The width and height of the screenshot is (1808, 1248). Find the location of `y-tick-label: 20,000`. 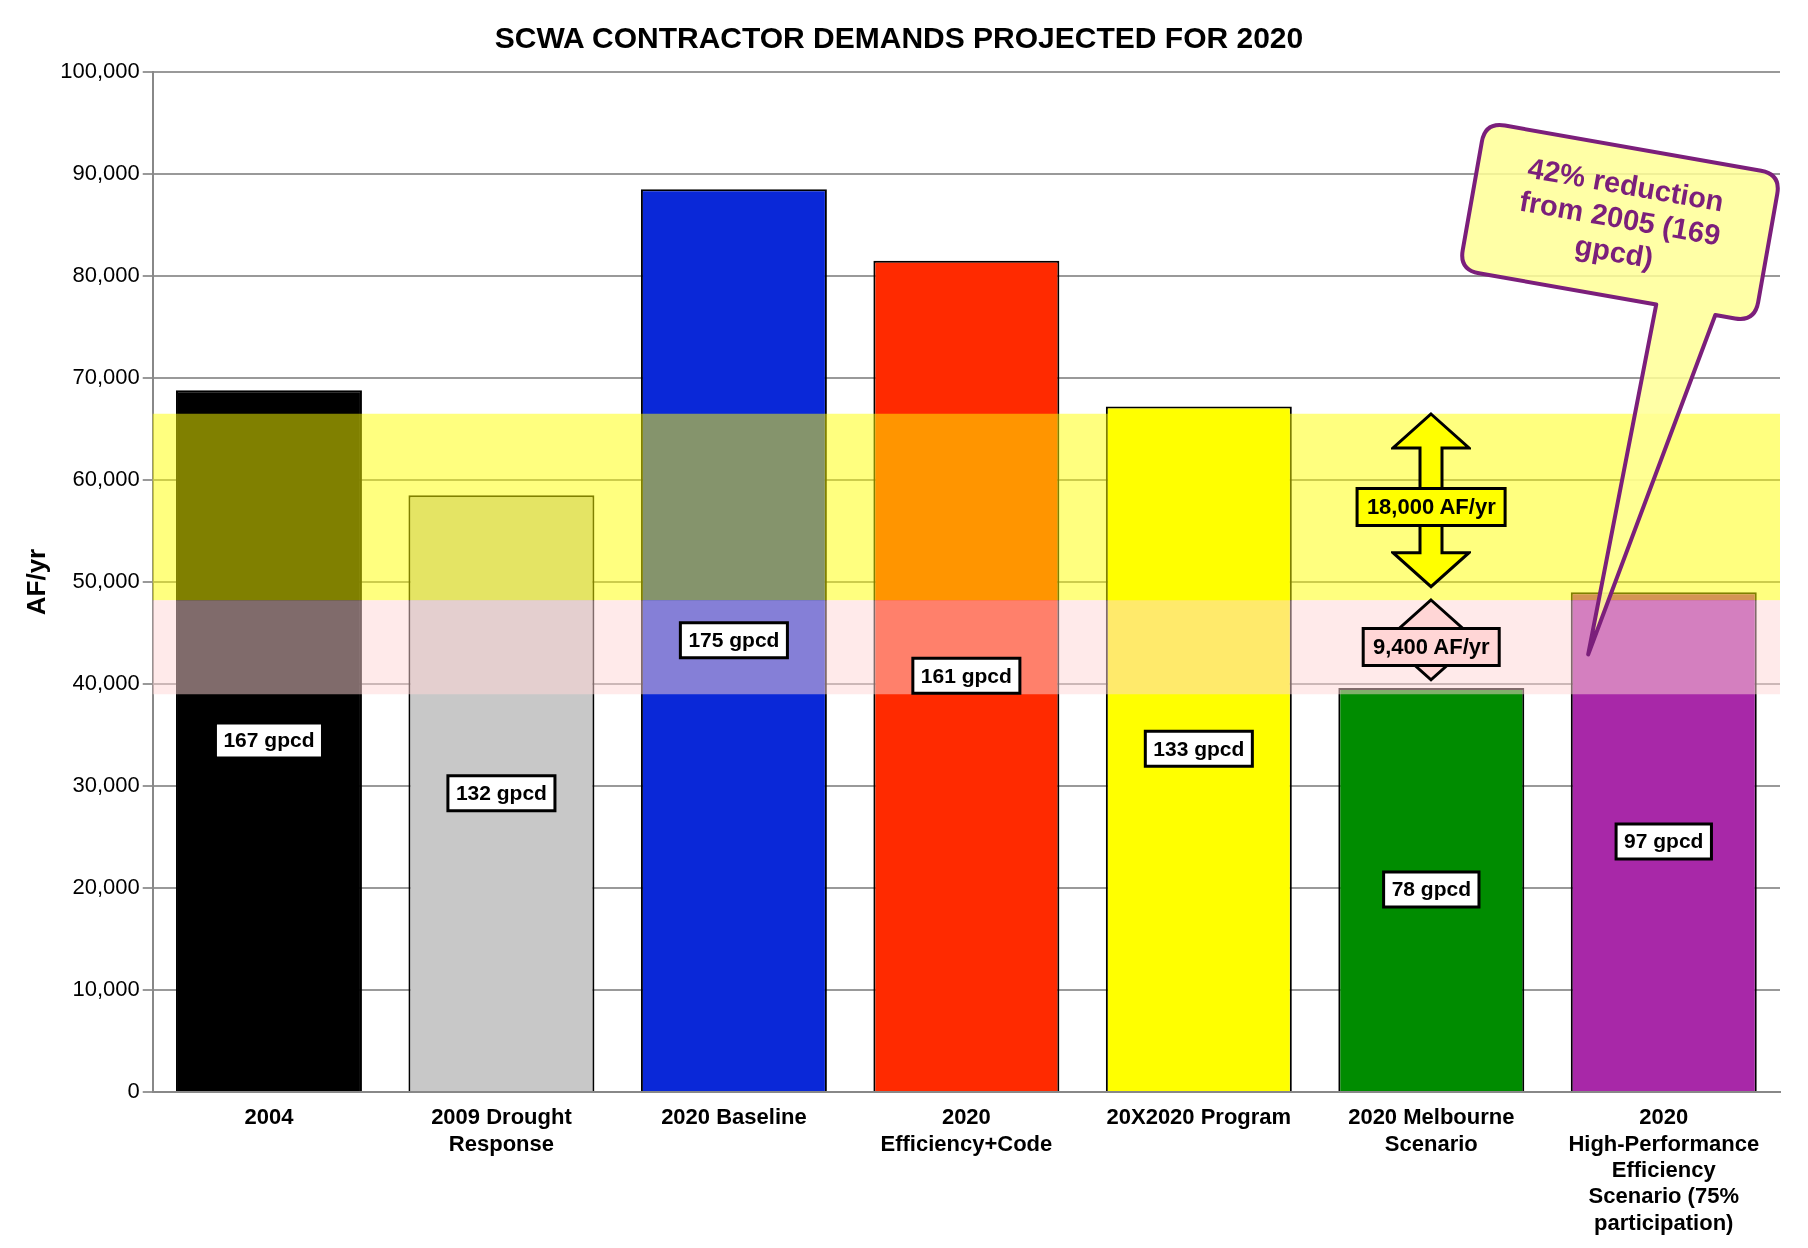

y-tick-label: 20,000 is located at coordinates (106, 887).